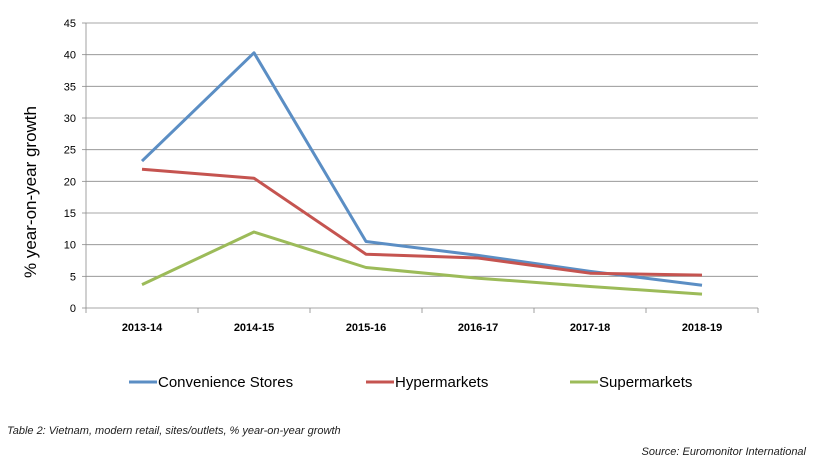 This screenshot has height=464, width=820. Describe the element at coordinates (70, 214) in the screenshot. I see `y-tick-label: 15` at that location.